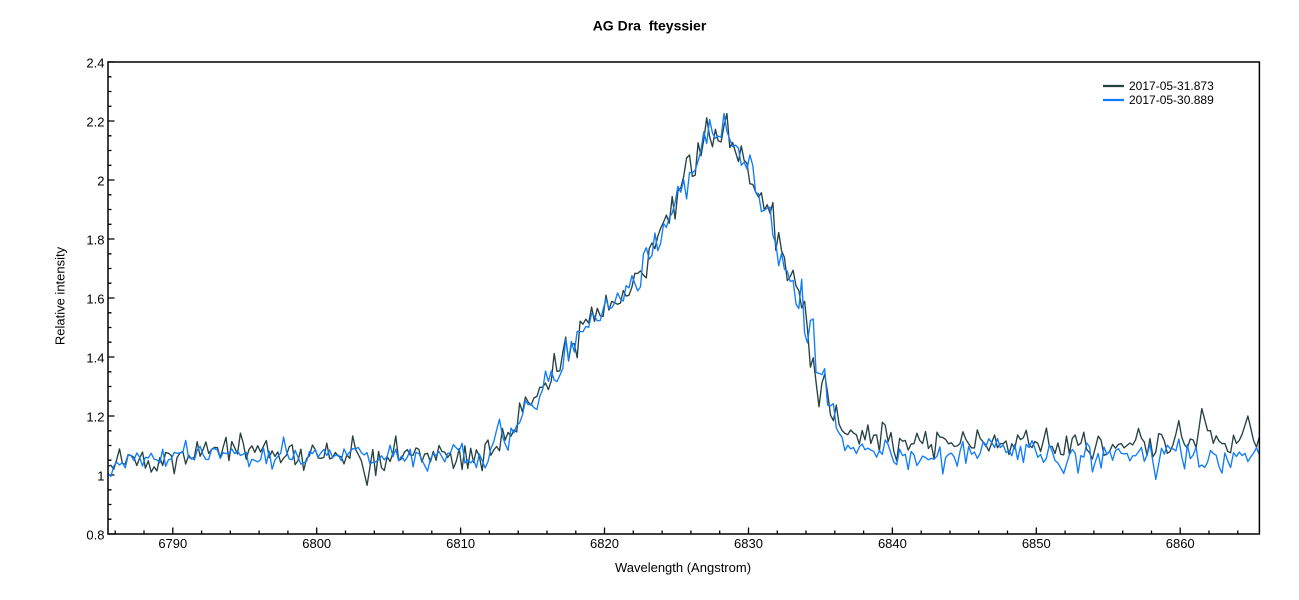 This screenshot has width=1299, height=600. Describe the element at coordinates (604, 543) in the screenshot. I see `svg-text: 6820` at that location.